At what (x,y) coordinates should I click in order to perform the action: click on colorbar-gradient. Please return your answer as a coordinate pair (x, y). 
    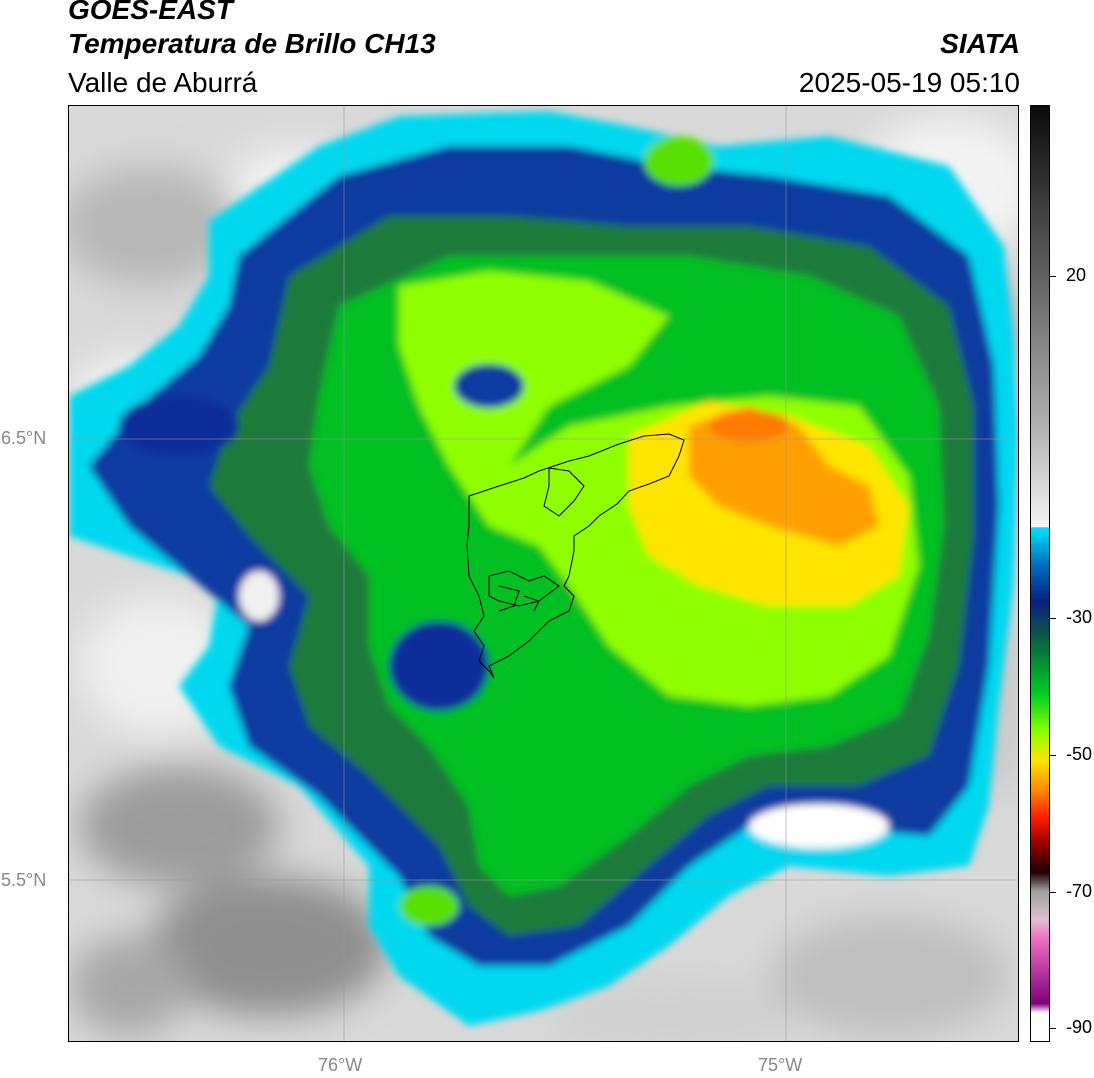
    Looking at the image, I should click on (1040, 573).